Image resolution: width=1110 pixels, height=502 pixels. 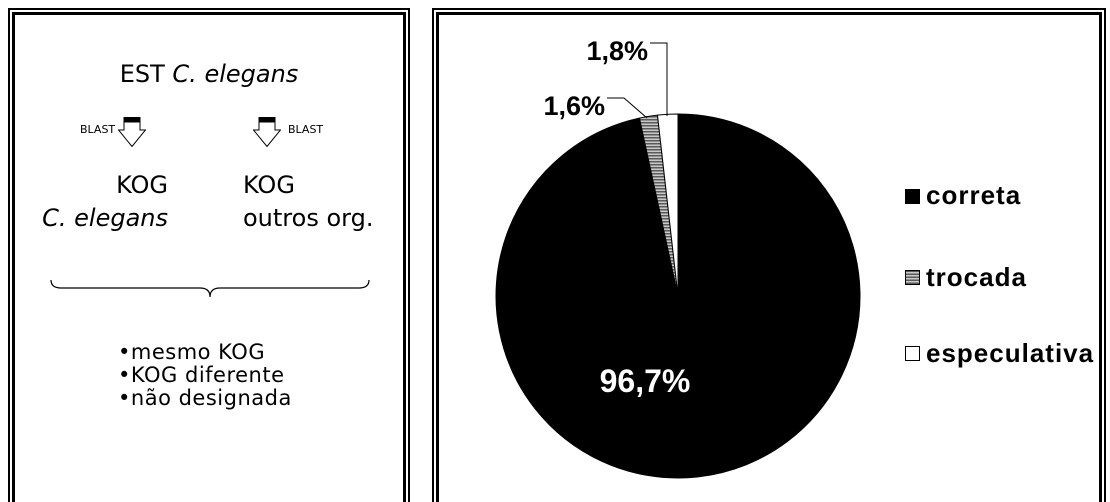 What do you see at coordinates (308, 218) in the screenshot?
I see `target-line2: outros org.` at bounding box center [308, 218].